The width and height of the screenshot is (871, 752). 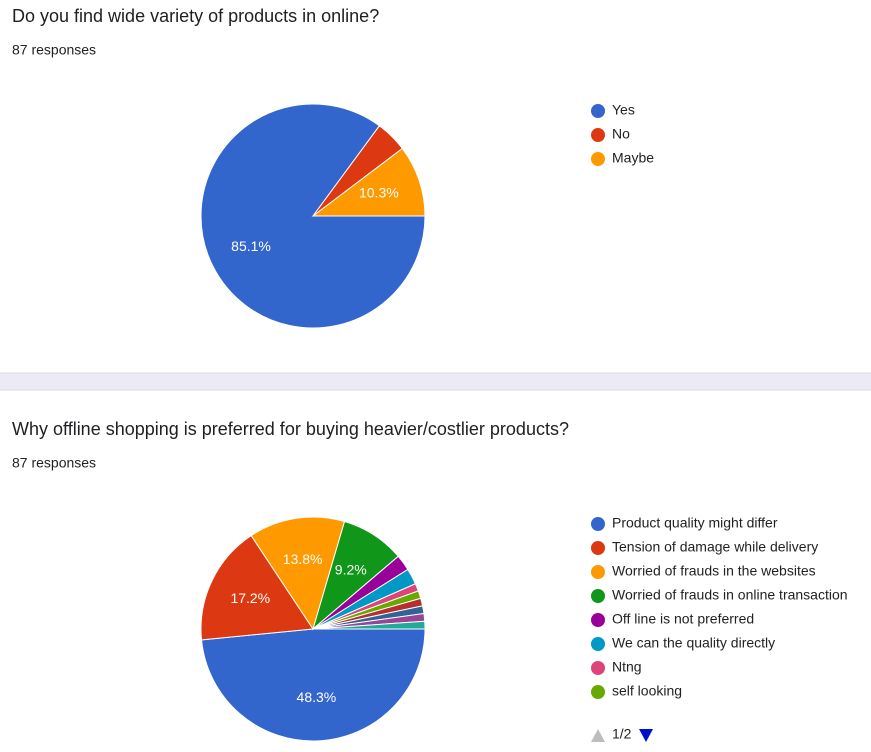 What do you see at coordinates (621, 134) in the screenshot?
I see `legend-label: No` at bounding box center [621, 134].